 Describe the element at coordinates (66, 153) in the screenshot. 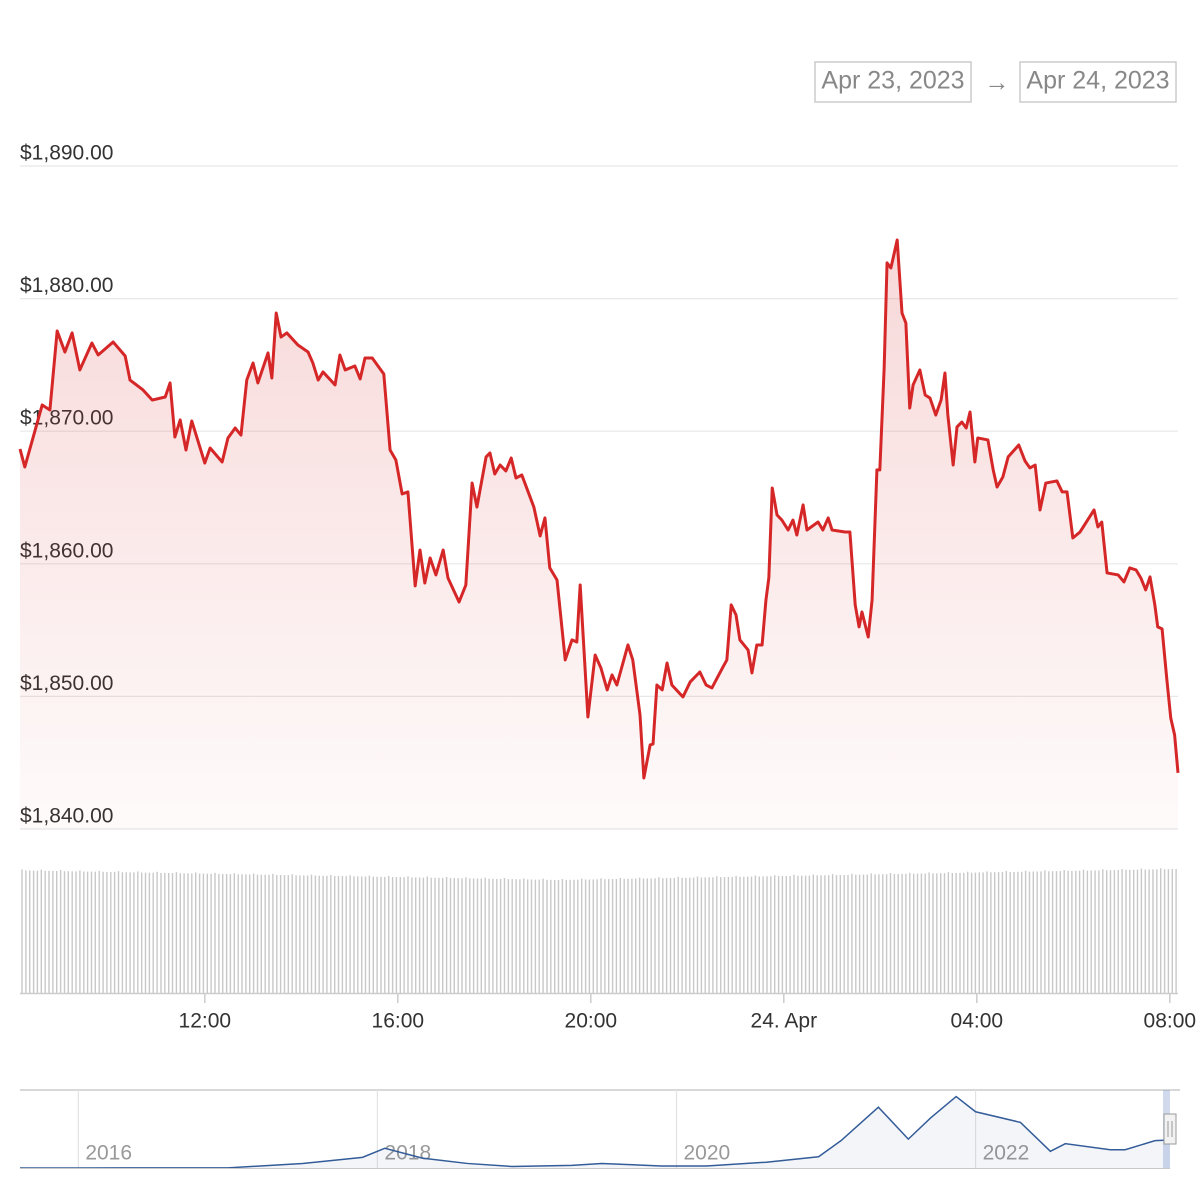

I see `y-tick-label: $1,890.00` at that location.